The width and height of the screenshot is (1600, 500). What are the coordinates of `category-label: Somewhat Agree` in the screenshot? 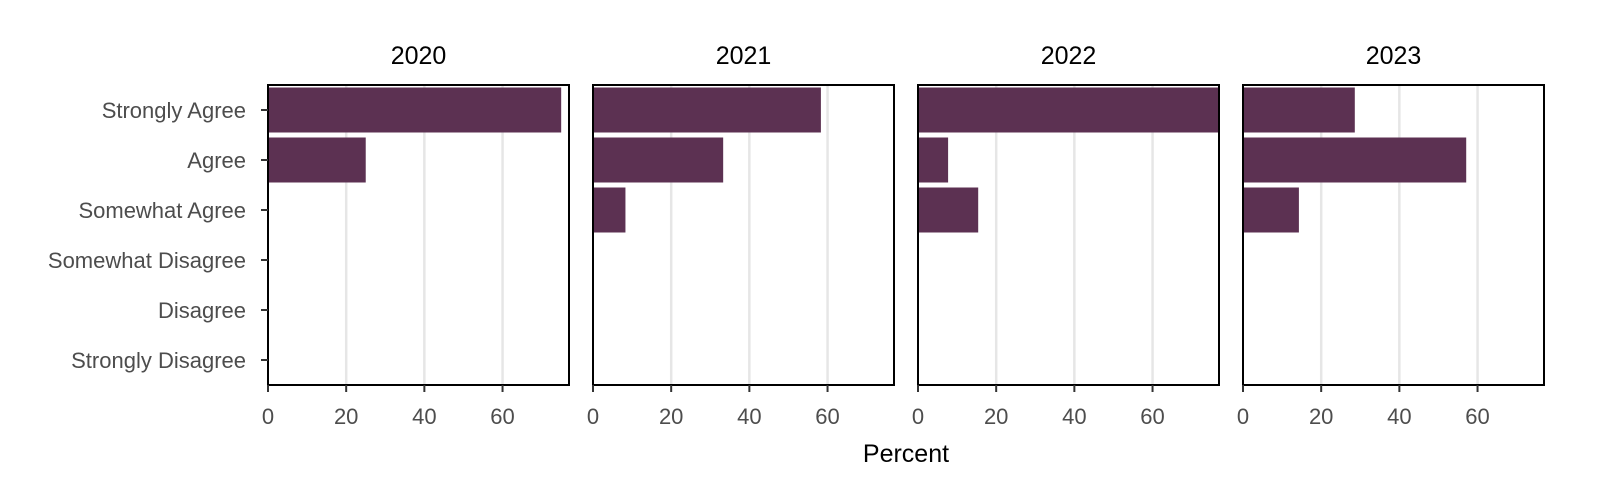 It's located at (162, 210).